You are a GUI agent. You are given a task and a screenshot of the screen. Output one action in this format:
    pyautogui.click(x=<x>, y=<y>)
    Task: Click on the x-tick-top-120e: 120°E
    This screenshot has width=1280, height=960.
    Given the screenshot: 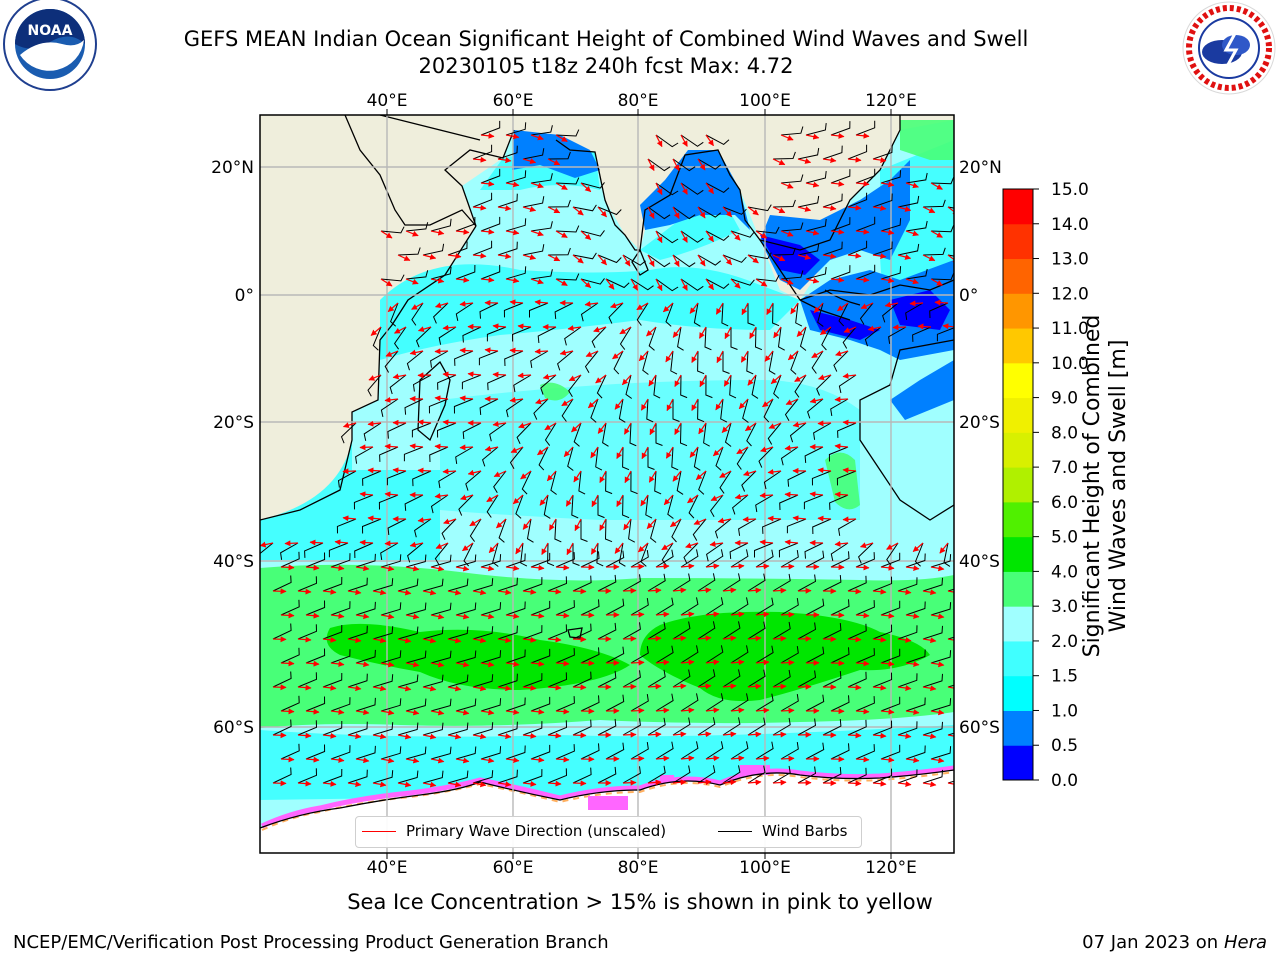 What is the action you would take?
    pyautogui.click(x=891, y=101)
    